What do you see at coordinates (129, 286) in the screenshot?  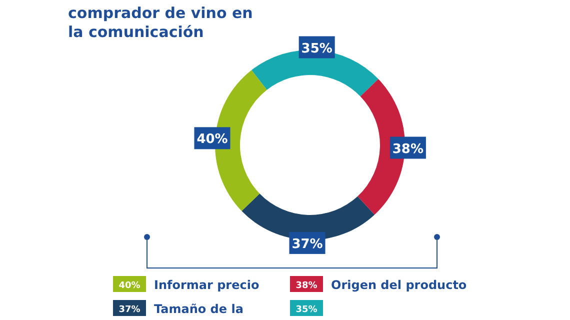 I see `text: 40%` at bounding box center [129, 286].